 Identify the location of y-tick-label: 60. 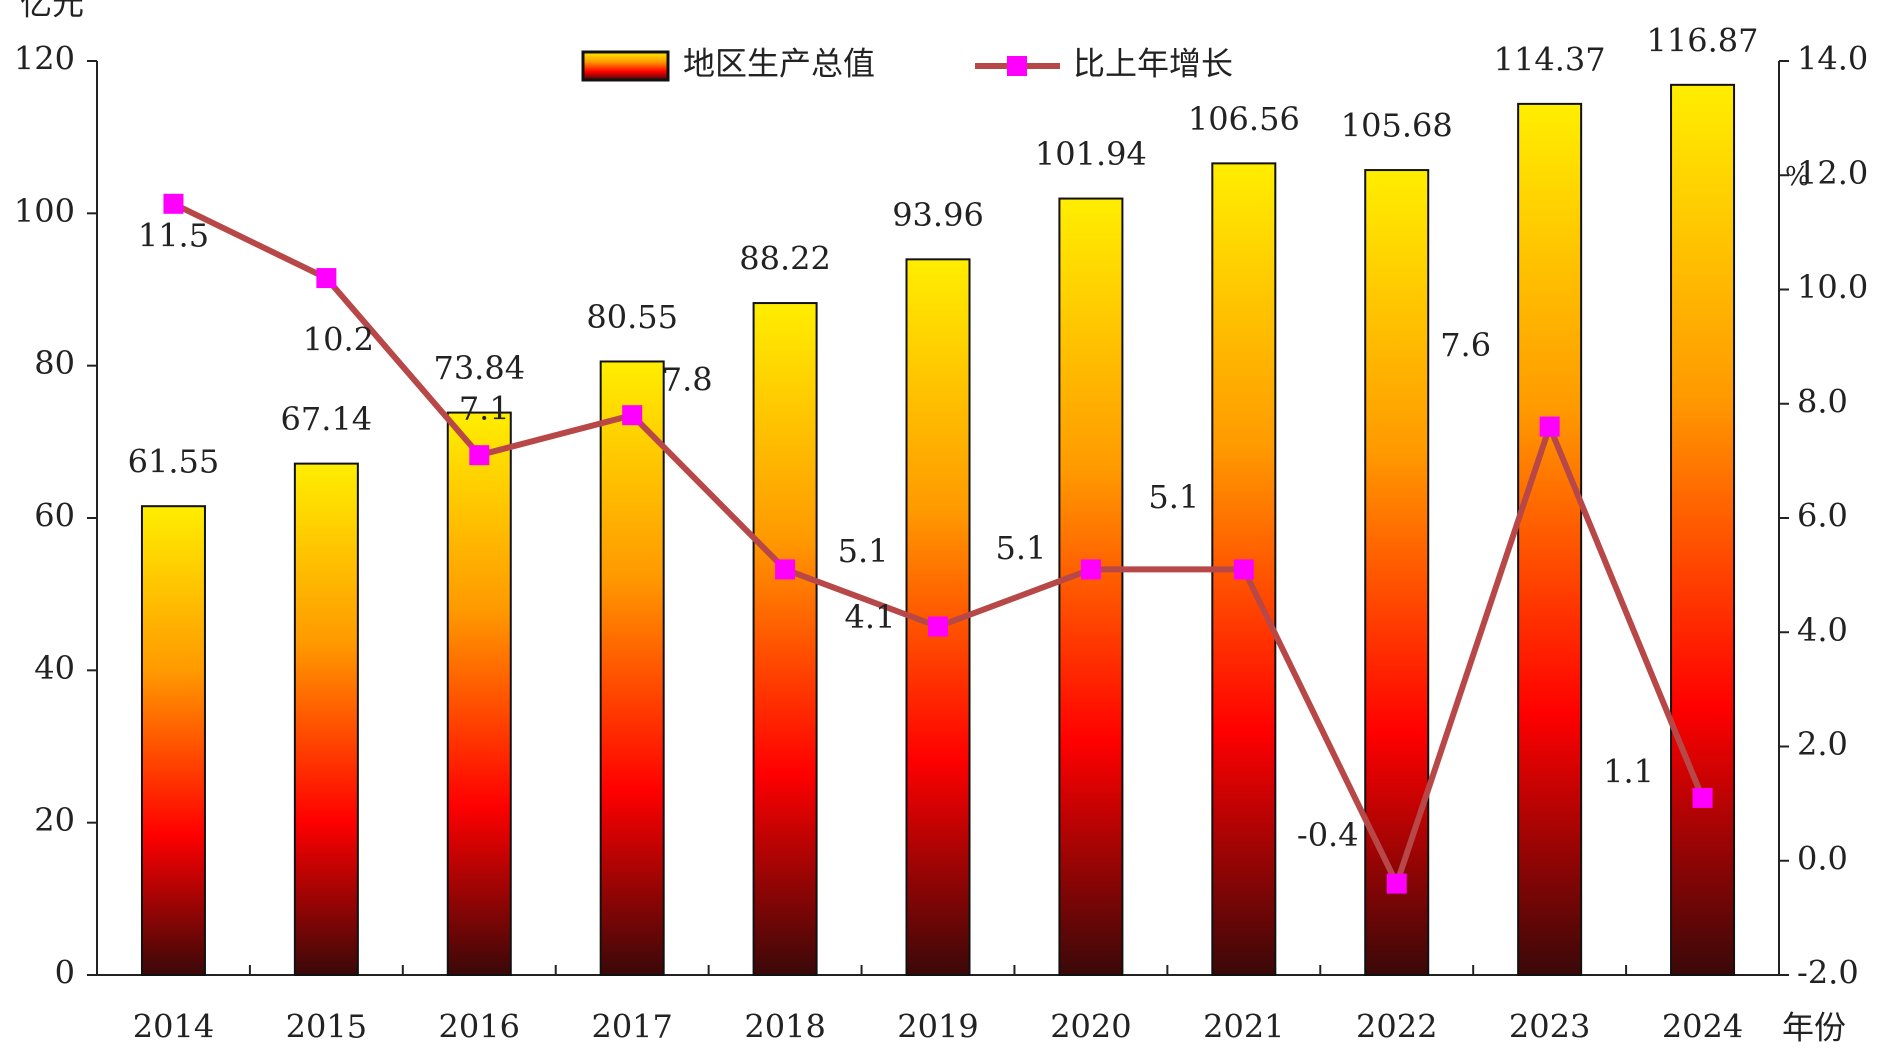
(54, 516).